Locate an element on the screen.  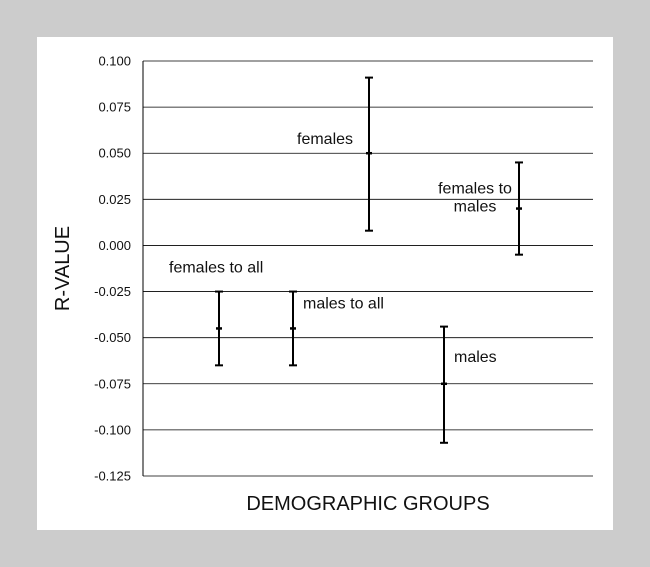
y-tick-label: -0.125 is located at coordinates (112, 476).